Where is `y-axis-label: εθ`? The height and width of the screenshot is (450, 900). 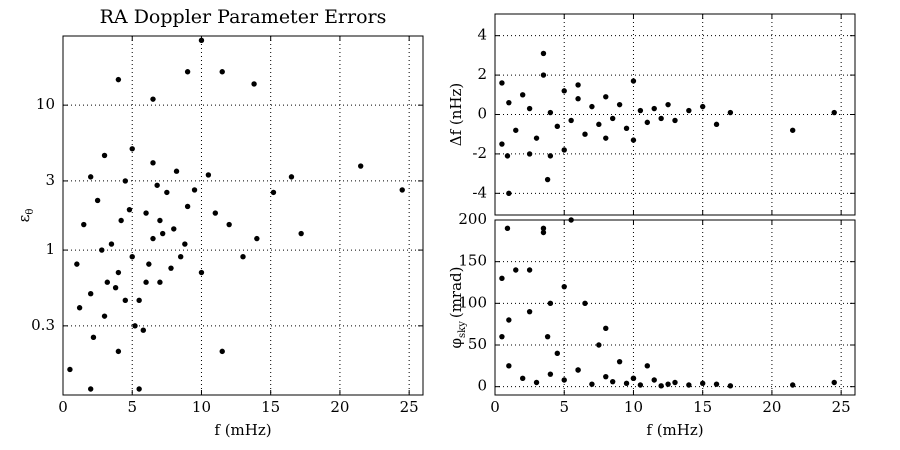
y-axis-label: εθ is located at coordinates (25, 216).